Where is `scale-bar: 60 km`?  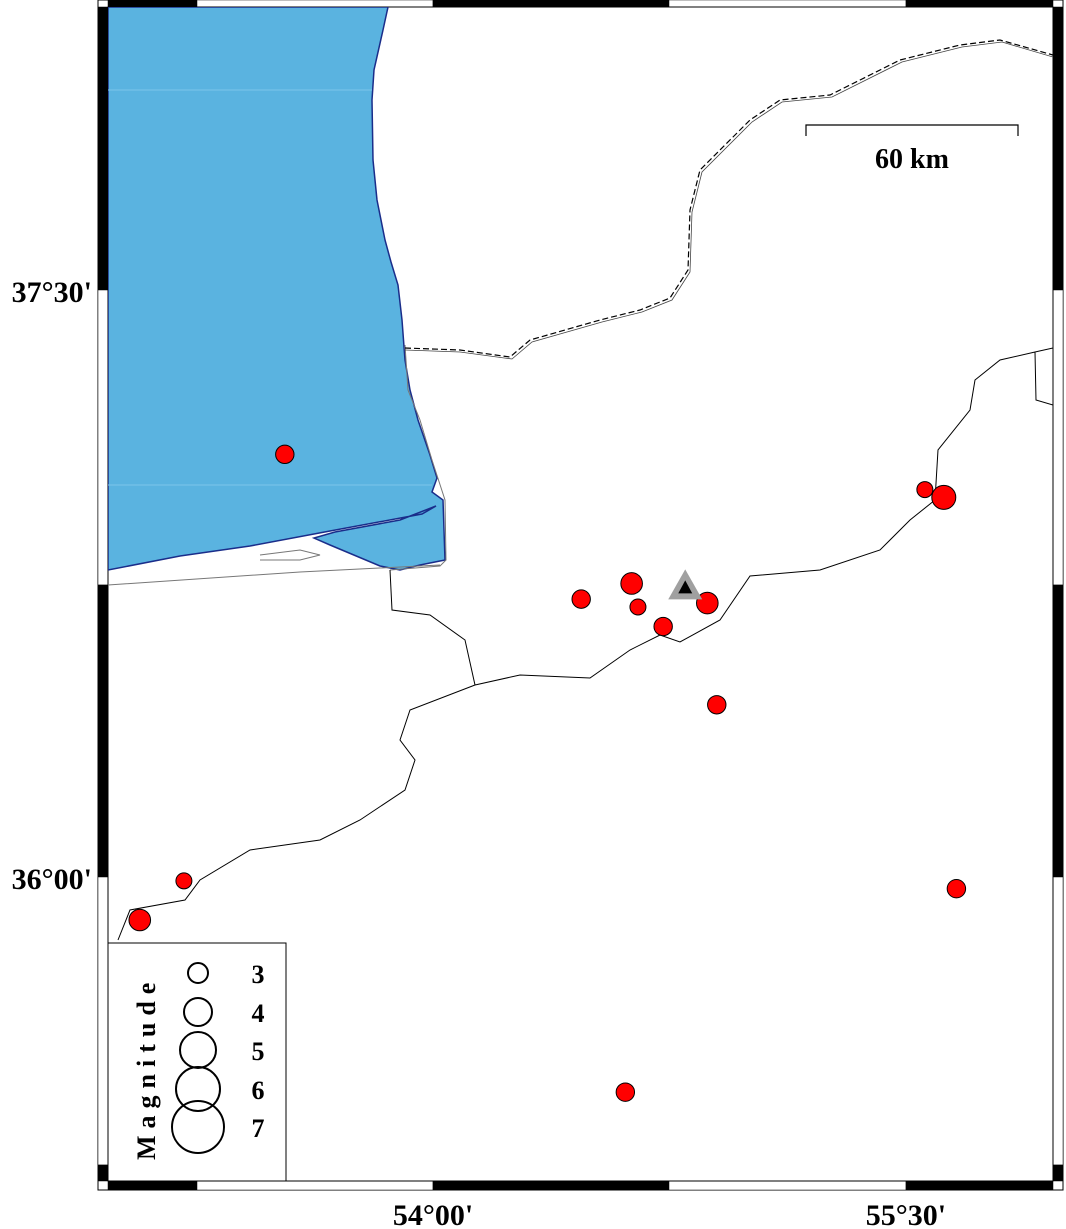
scale-bar: 60 km is located at coordinates (912, 149).